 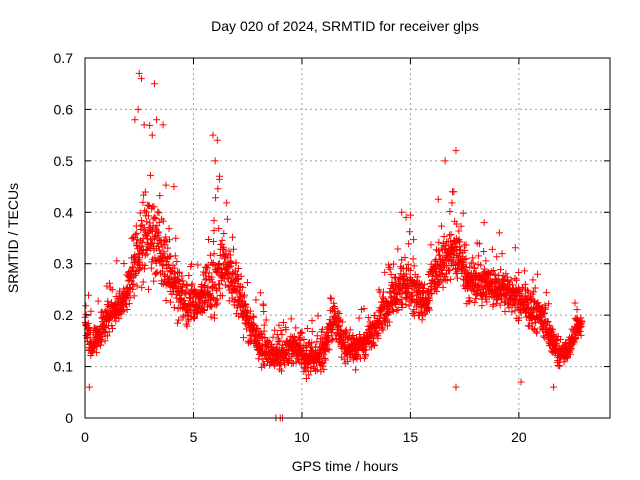 I want to click on y-axis-title: SRMTID / TECUs, so click(x=13, y=238).